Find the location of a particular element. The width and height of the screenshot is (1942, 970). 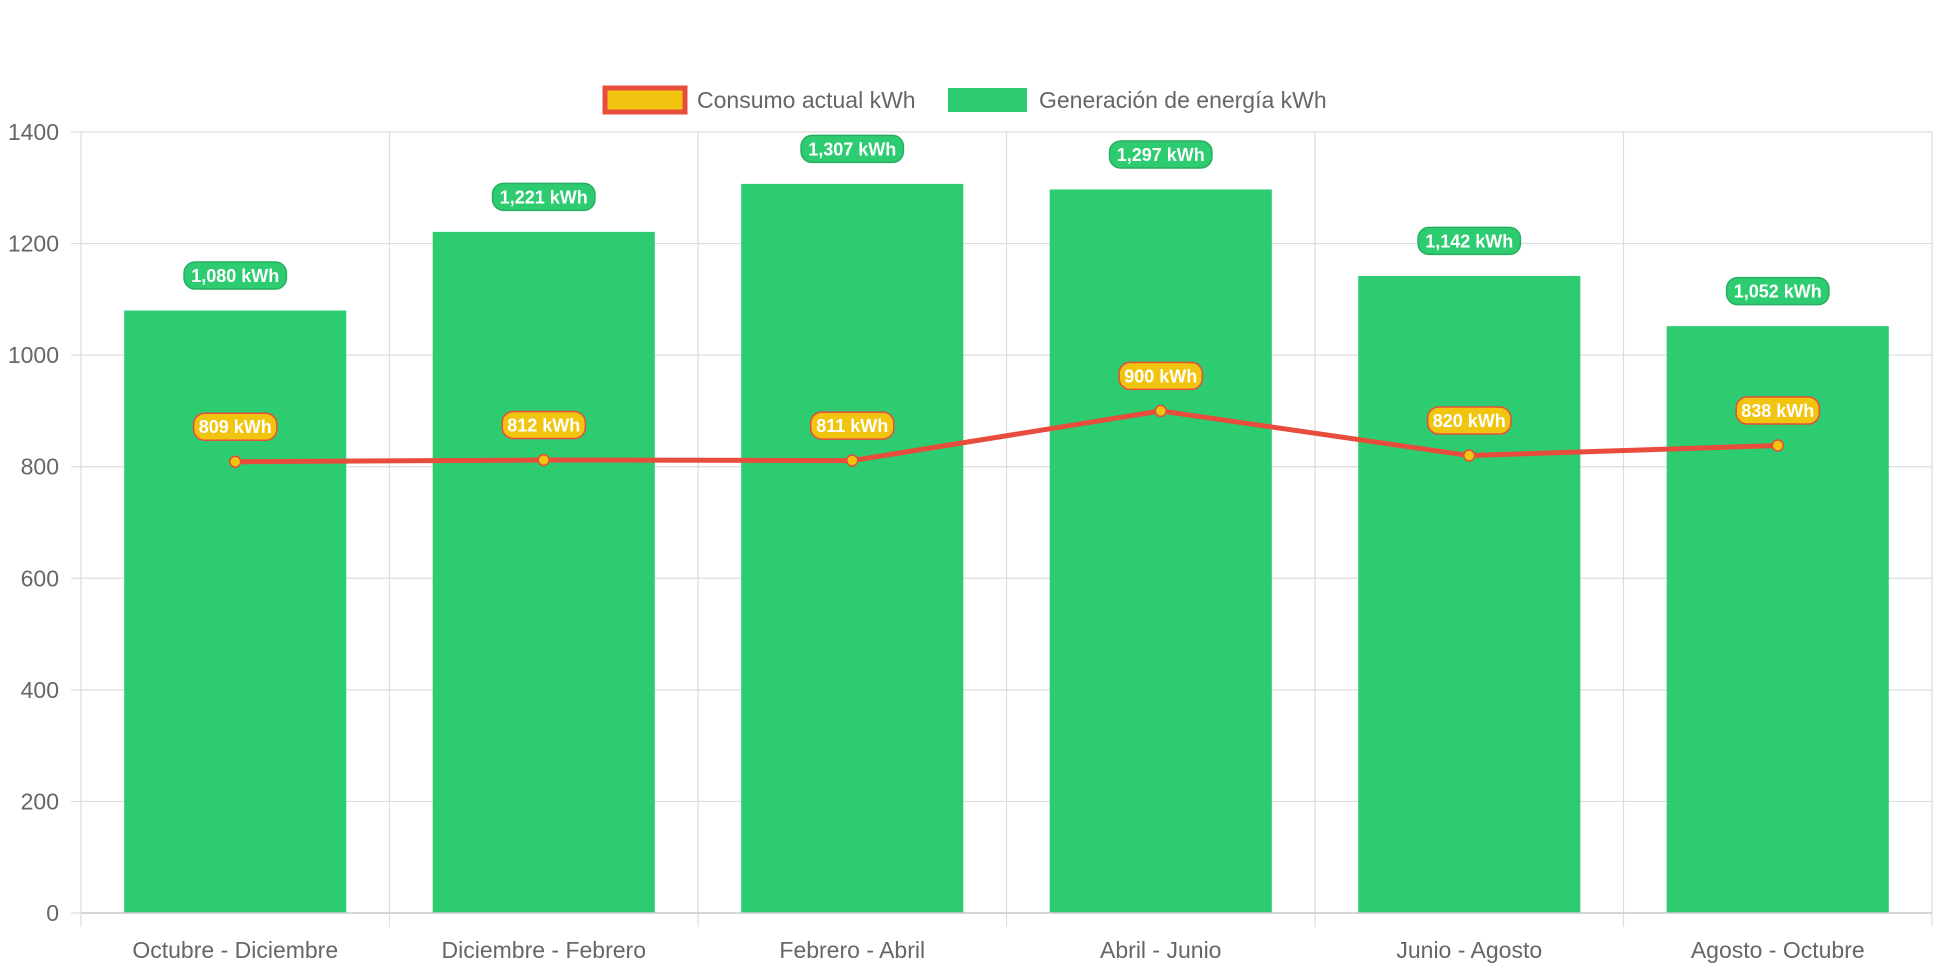

legend-swatch-bar is located at coordinates (987, 100).